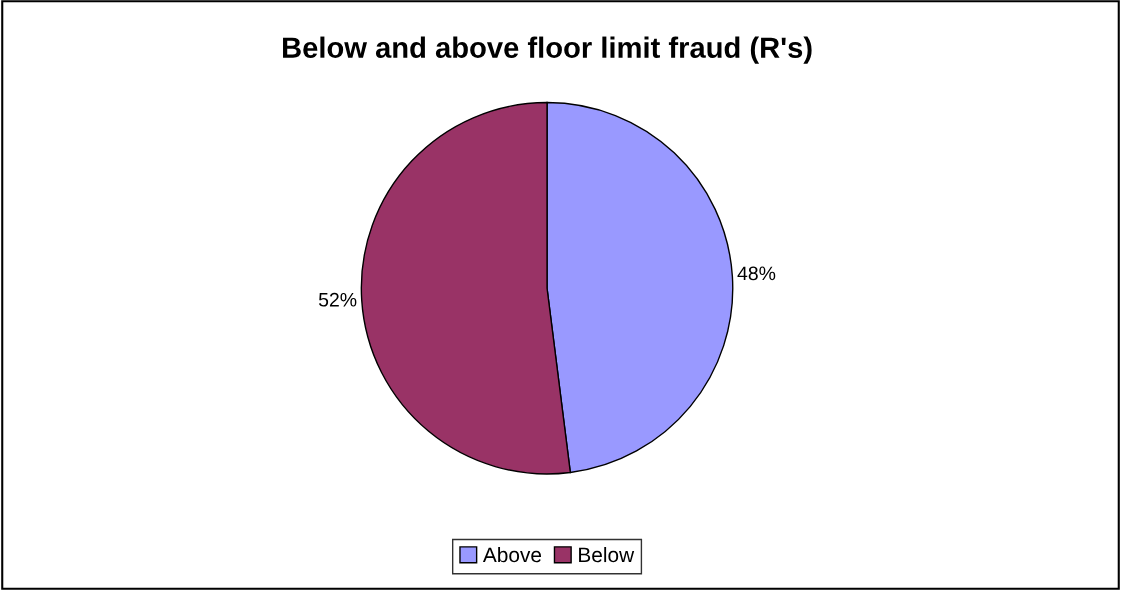 Image resolution: width=1121 pixels, height=590 pixels. What do you see at coordinates (547, 50) in the screenshot?
I see `chart-title: Below and above floor limit fraud (R's)` at bounding box center [547, 50].